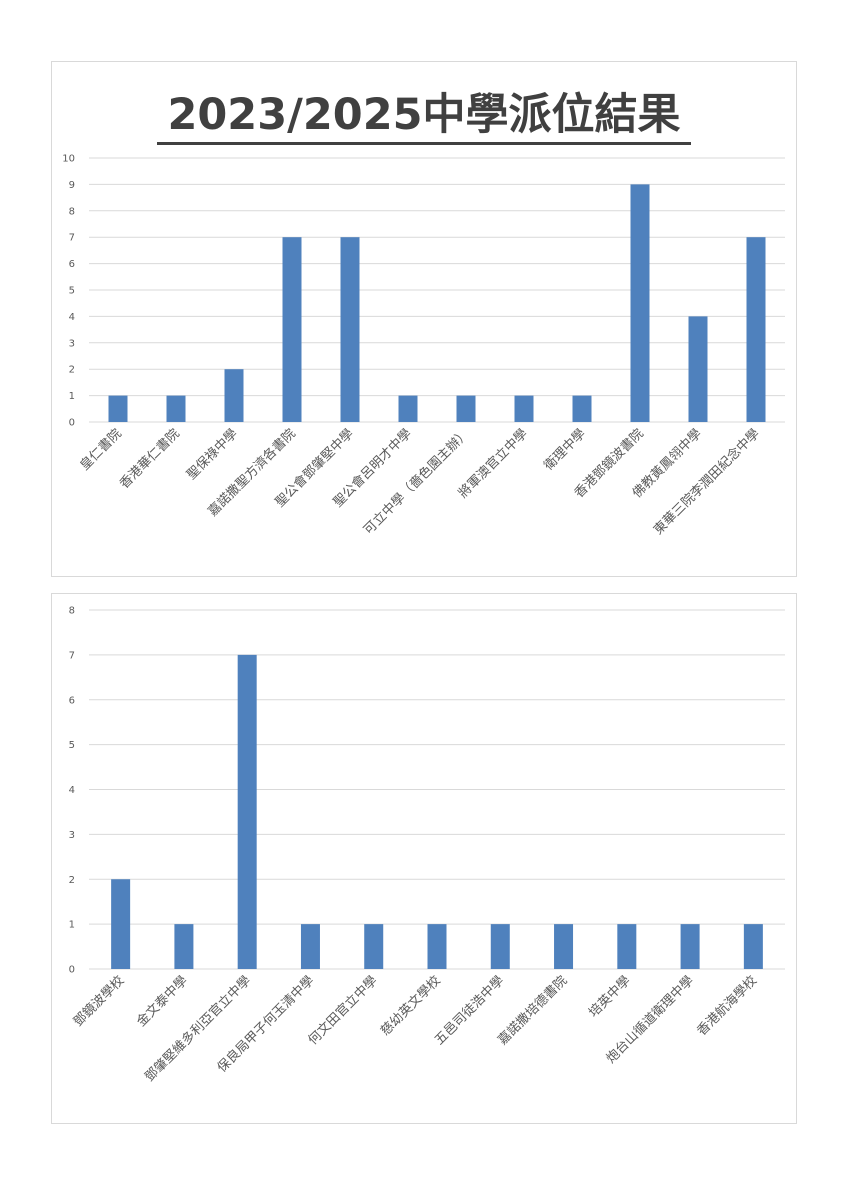 The height and width of the screenshot is (1200, 849). What do you see at coordinates (416, 482) in the screenshot?
I see `x-tick-label: 可立中學（嗇色園主辦）` at bounding box center [416, 482].